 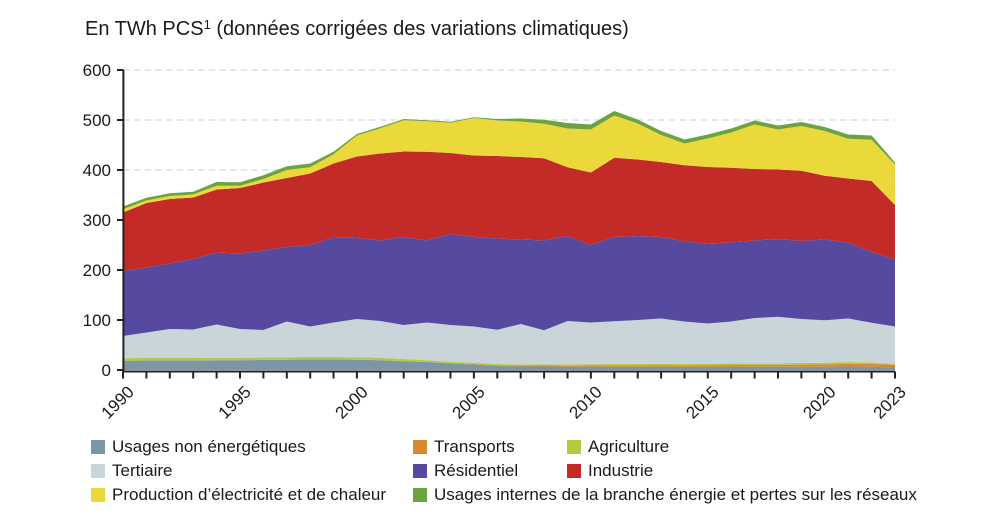 I want to click on svg-text: 2015, so click(x=702, y=402).